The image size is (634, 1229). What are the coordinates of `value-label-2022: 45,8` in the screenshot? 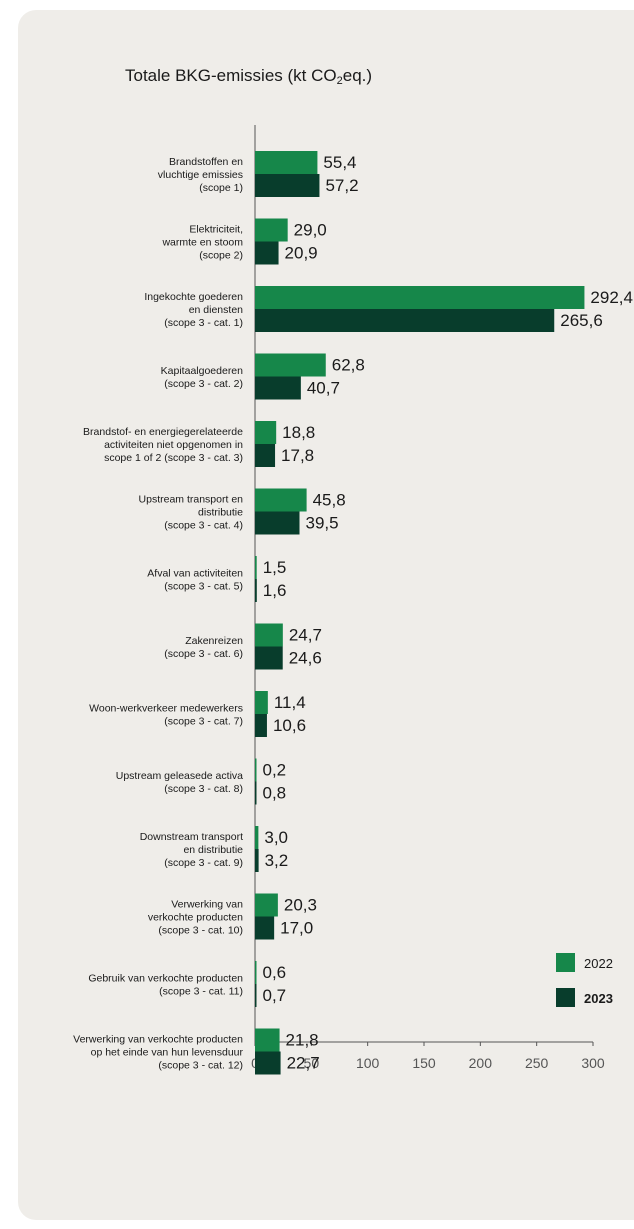 It's located at (329, 500).